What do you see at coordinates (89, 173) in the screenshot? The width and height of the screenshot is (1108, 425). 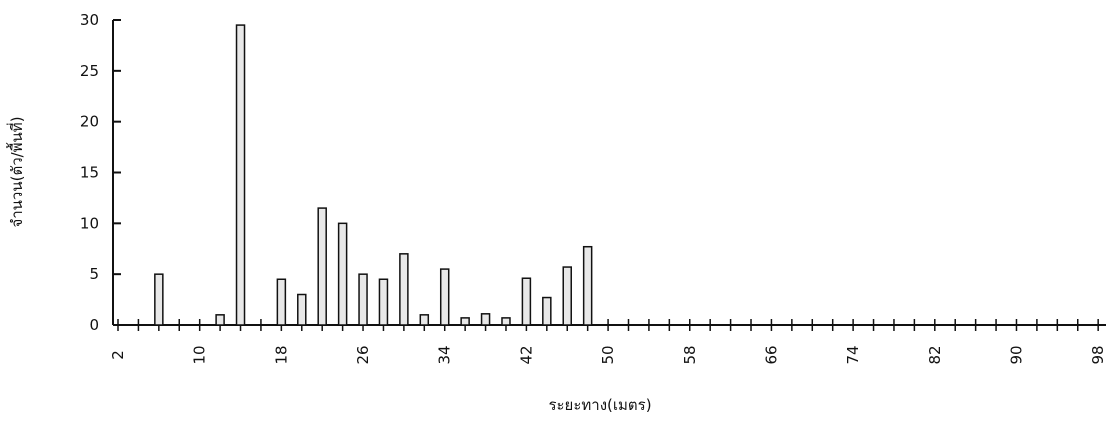 I see `y-tick-label: 15` at bounding box center [89, 173].